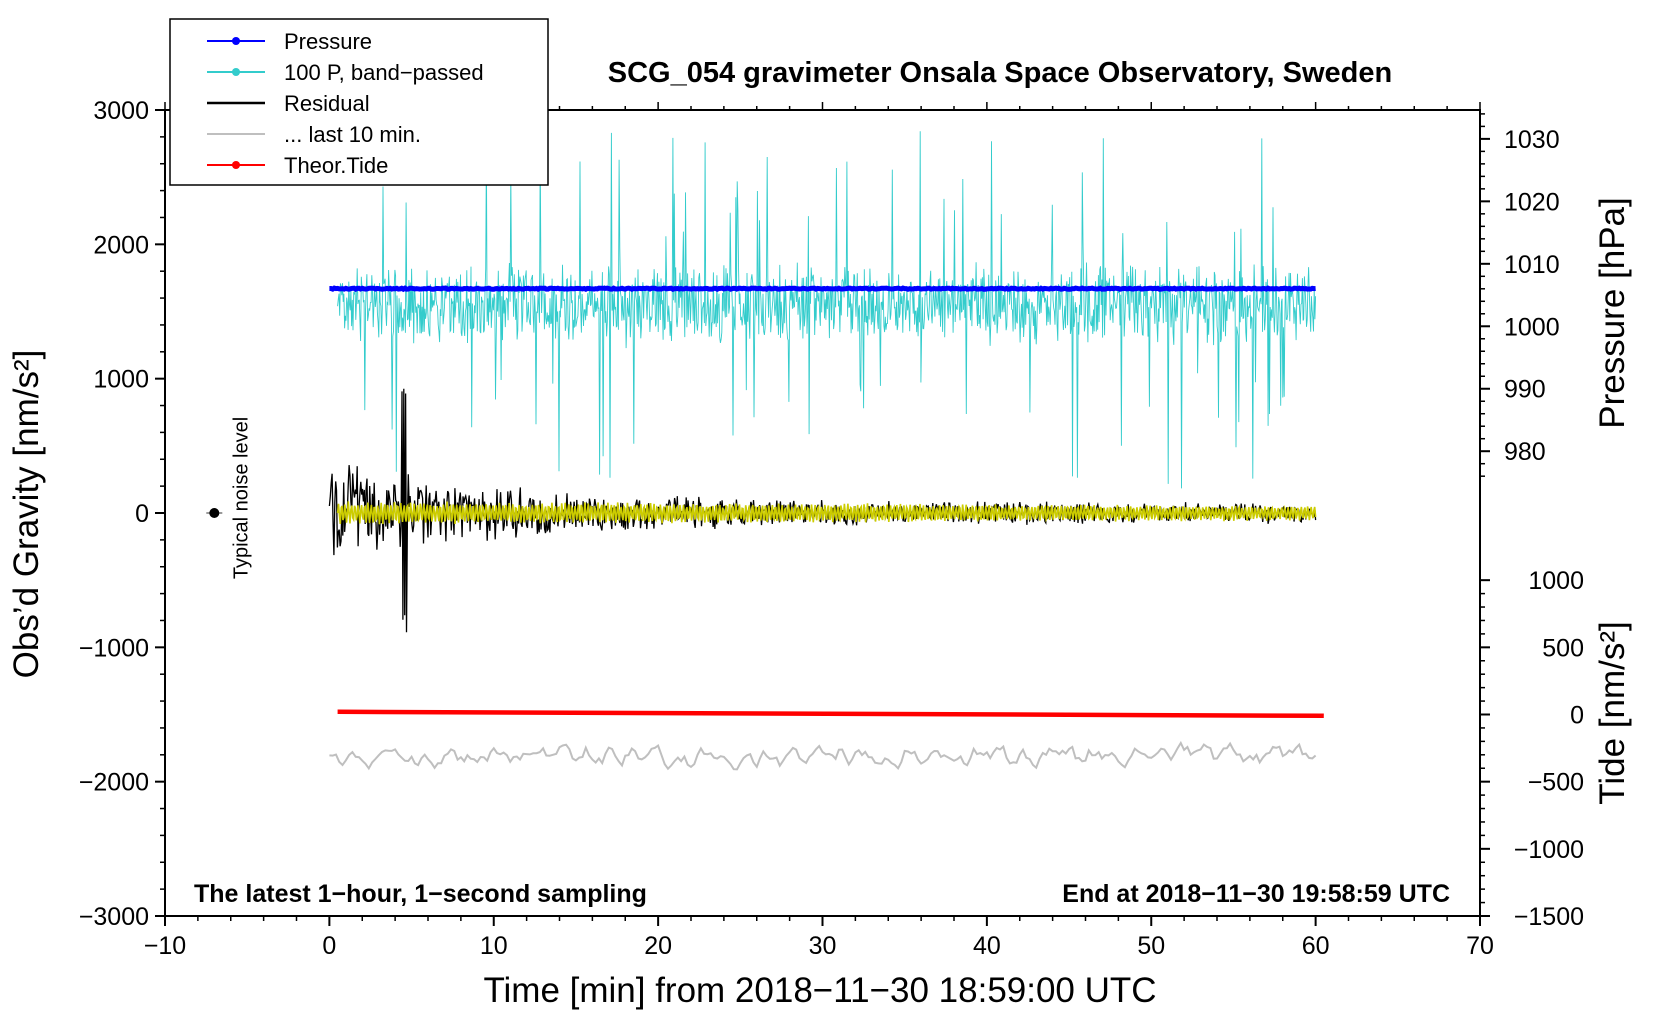  Describe the element at coordinates (1549, 917) in the screenshot. I see `tide-axis-tick-label: −1500` at that location.